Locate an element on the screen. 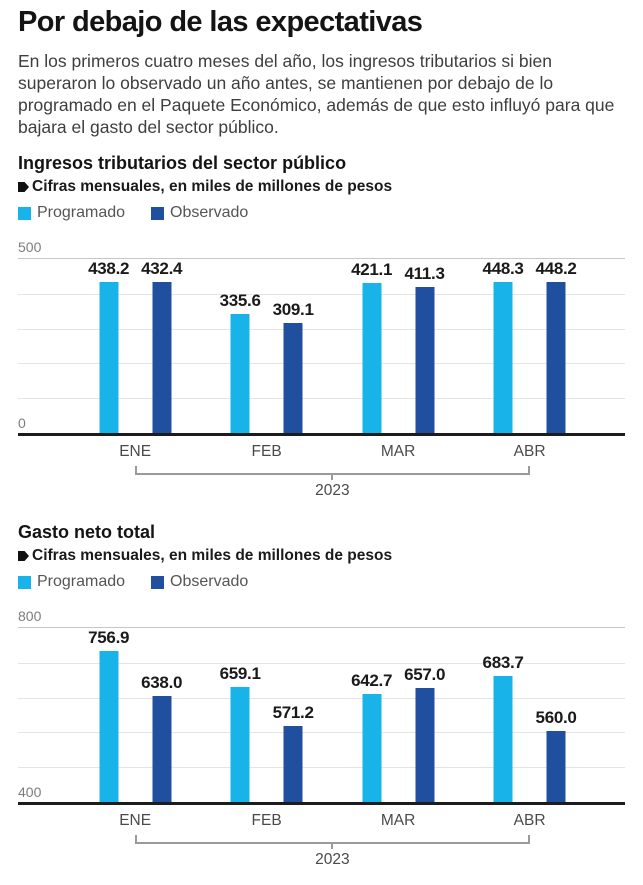 This screenshot has height=885, width=643. bar-value-label: 309.1 is located at coordinates (293, 309).